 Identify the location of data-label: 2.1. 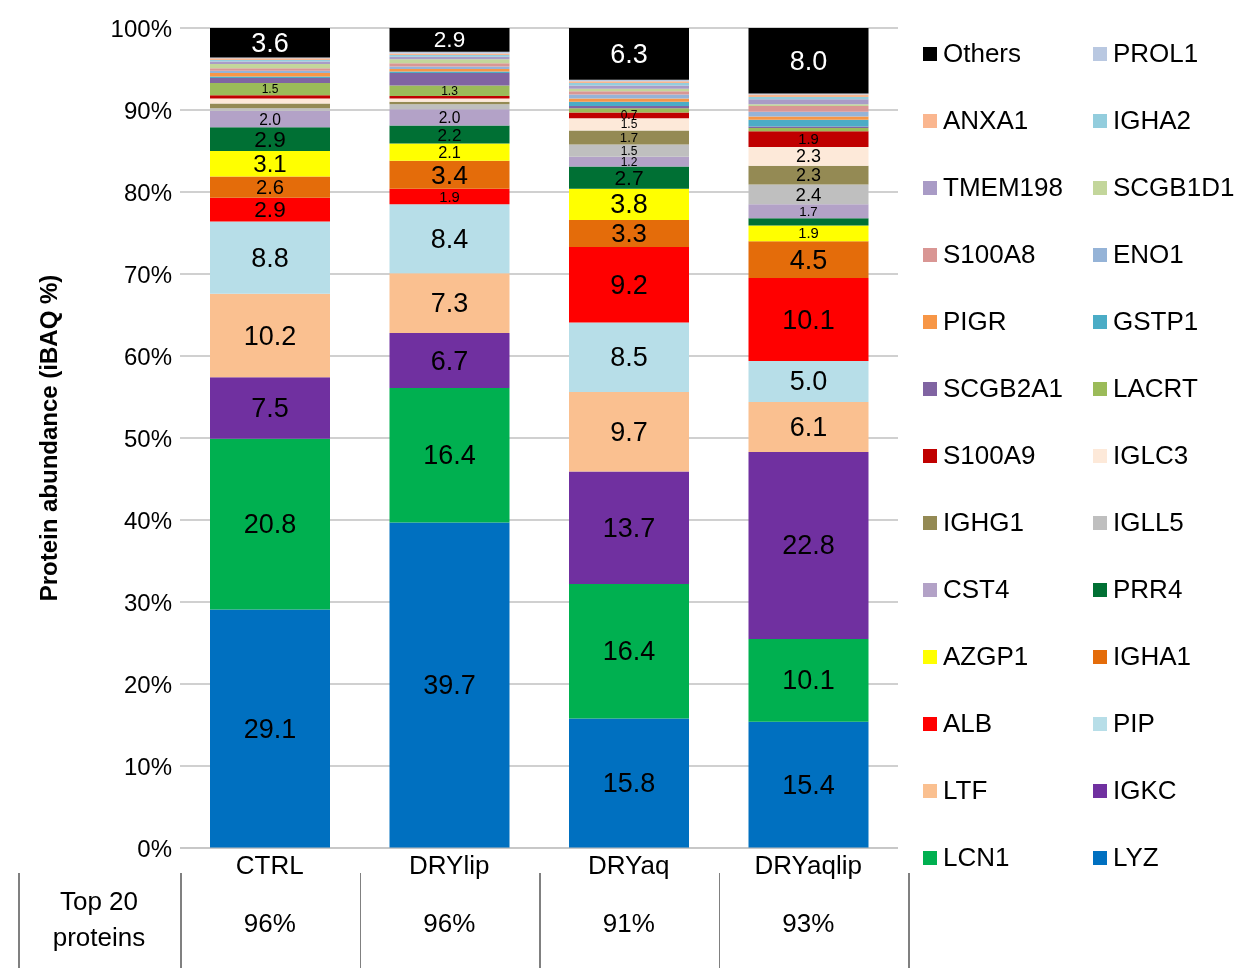
(449, 152).